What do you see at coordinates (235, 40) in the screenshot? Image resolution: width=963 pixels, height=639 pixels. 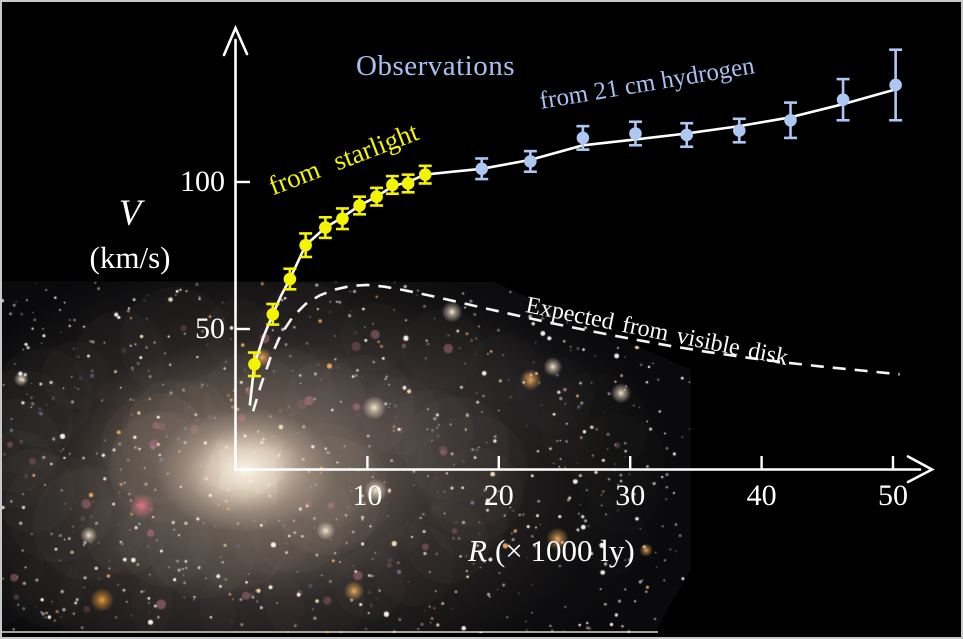 I see `y-axis-arrowhead` at bounding box center [235, 40].